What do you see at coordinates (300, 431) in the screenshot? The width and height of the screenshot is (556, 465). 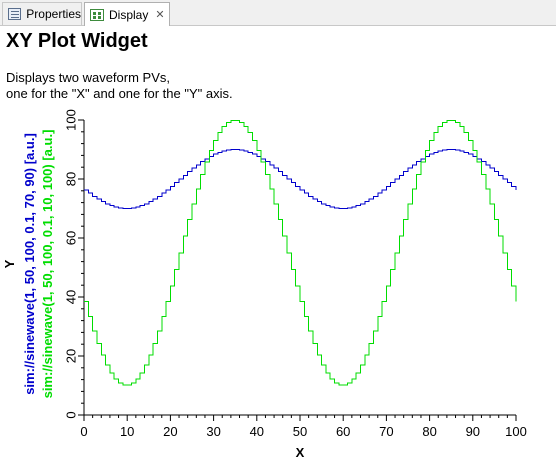 I see `x-tick-label: 50` at bounding box center [300, 431].